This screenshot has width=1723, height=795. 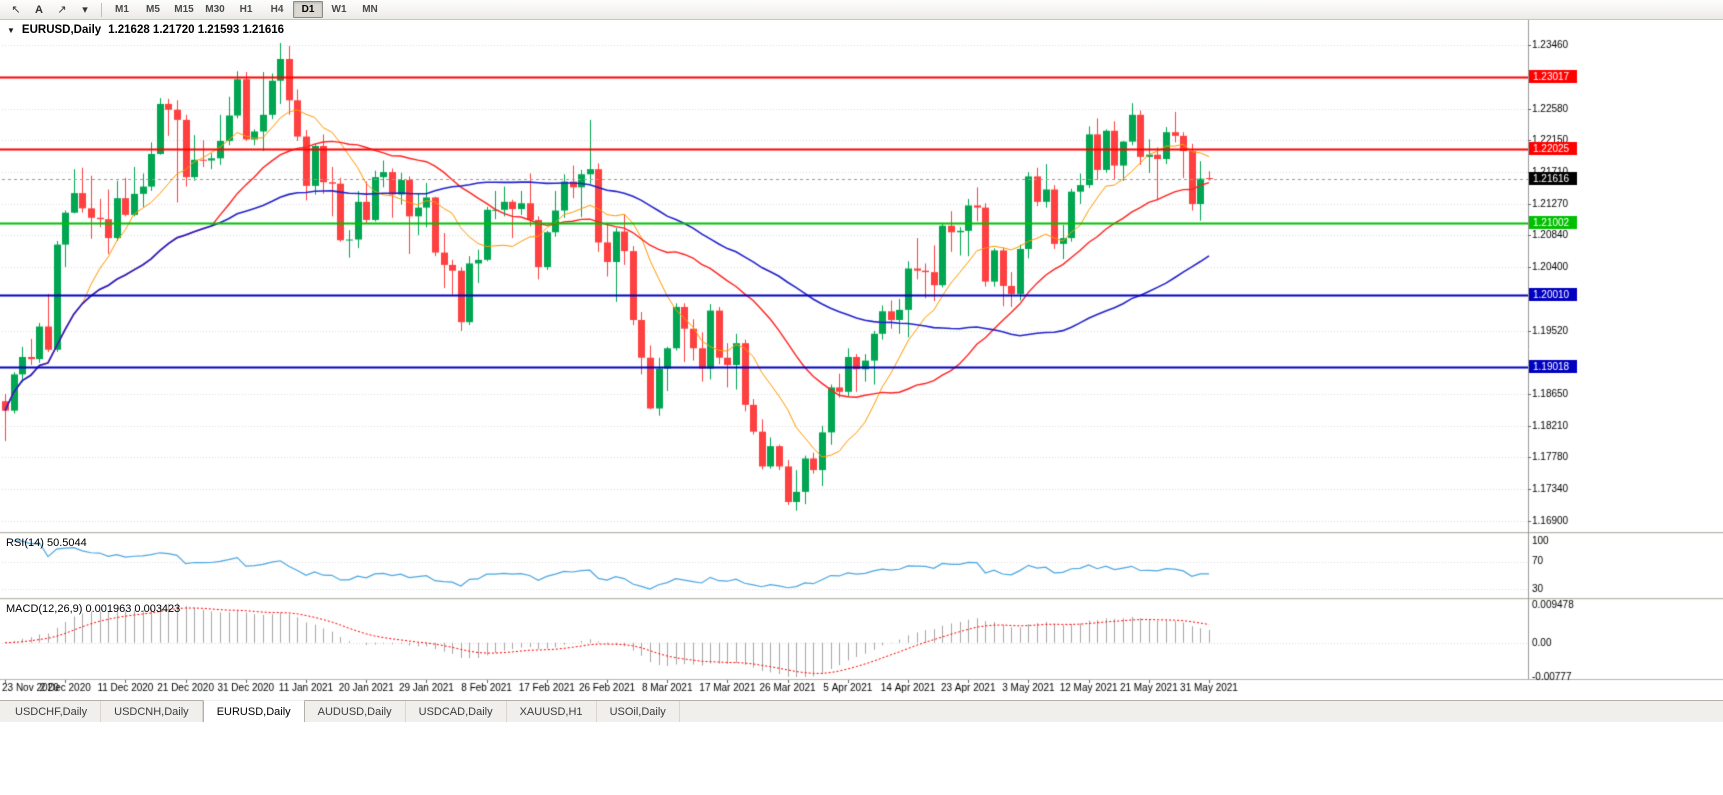 What do you see at coordinates (50, 10) in the screenshot?
I see `toolbar-tools: ↖ A ↗ ▾` at bounding box center [50, 10].